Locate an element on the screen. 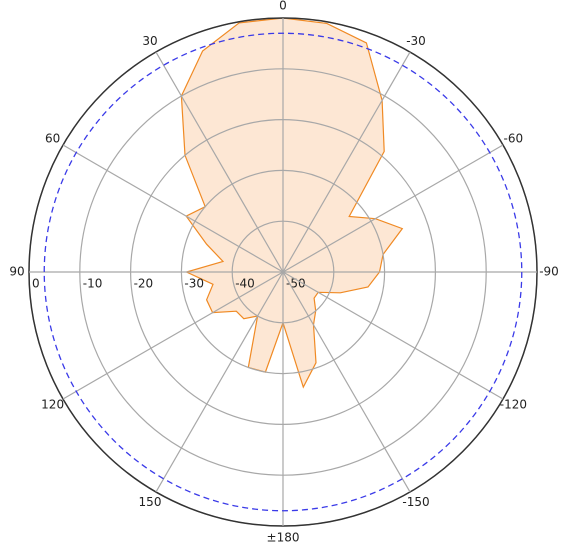  theta-tick-label: -60 is located at coordinates (514, 139).